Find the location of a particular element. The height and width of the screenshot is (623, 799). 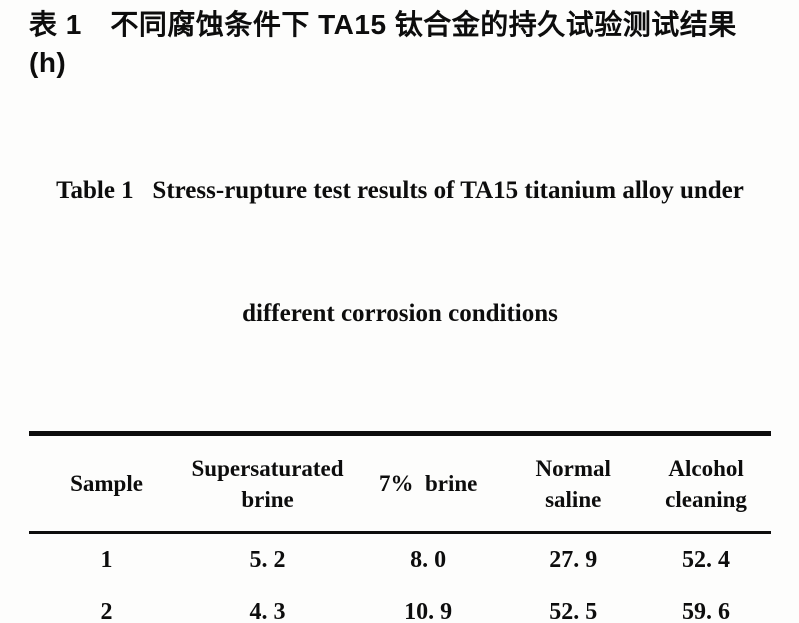

value-cell: 8. 0 is located at coordinates (428, 559).